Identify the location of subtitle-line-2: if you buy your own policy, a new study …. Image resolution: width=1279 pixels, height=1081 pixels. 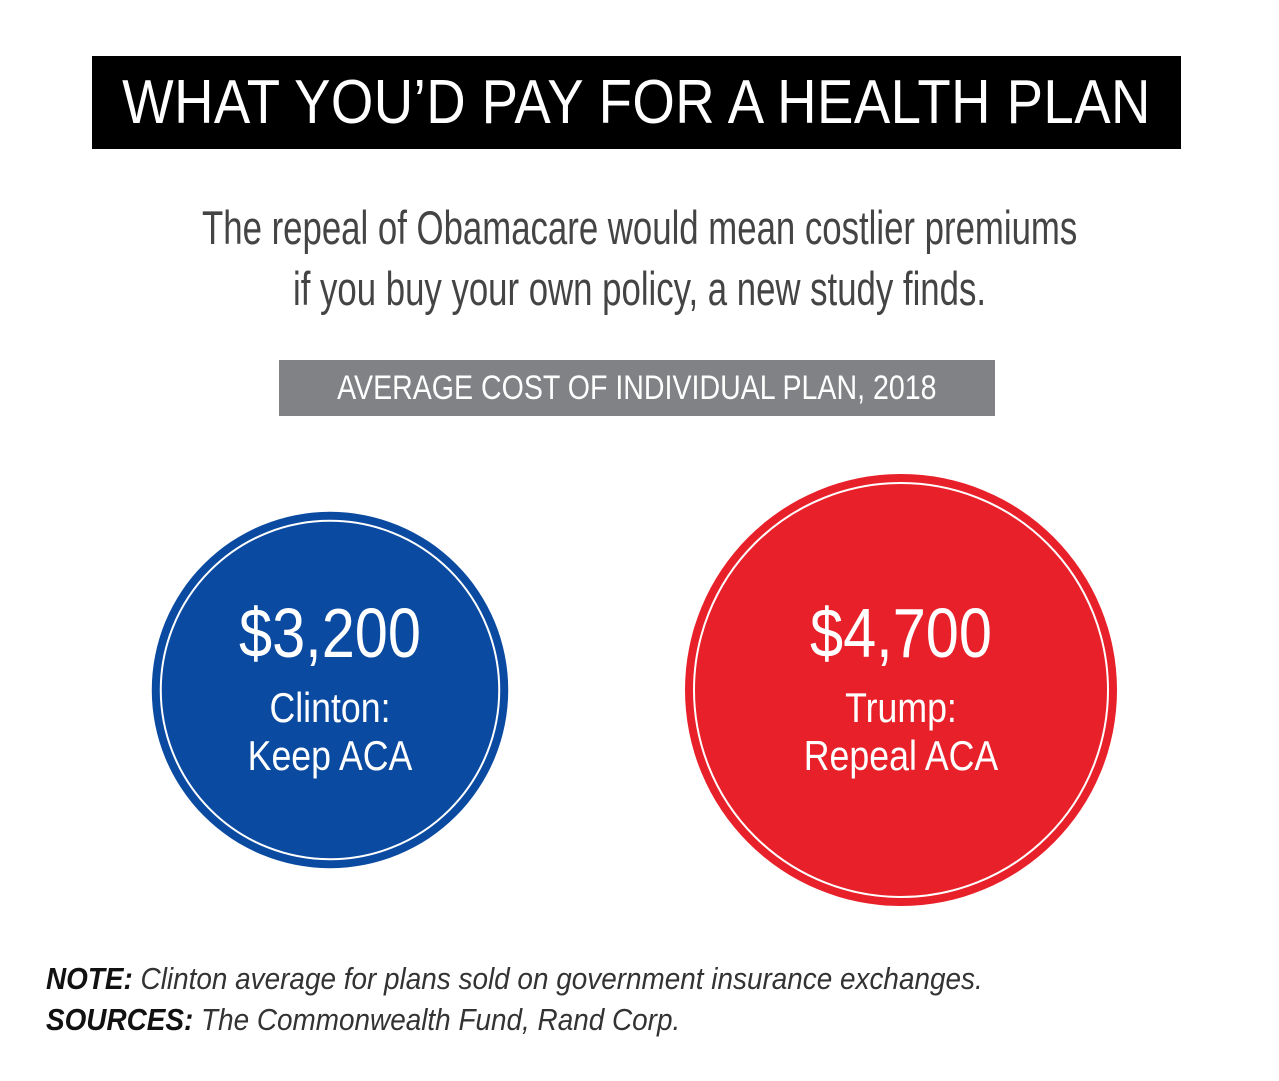
(639, 288).